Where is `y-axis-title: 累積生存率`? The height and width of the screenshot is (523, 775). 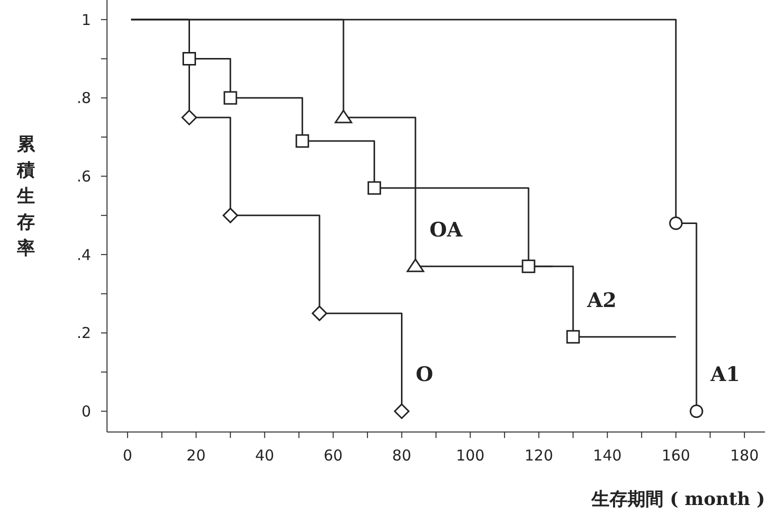
y-axis-title: 累積生存率 is located at coordinates (26, 196).